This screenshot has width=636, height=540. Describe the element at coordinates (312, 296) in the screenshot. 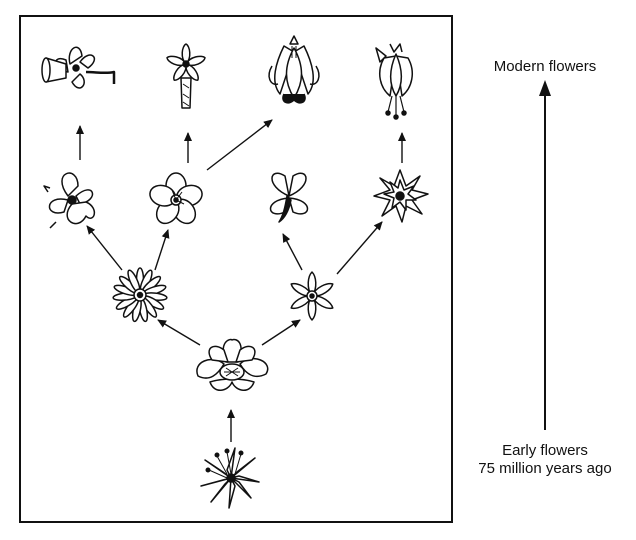

I see `star-flower-icon` at that location.